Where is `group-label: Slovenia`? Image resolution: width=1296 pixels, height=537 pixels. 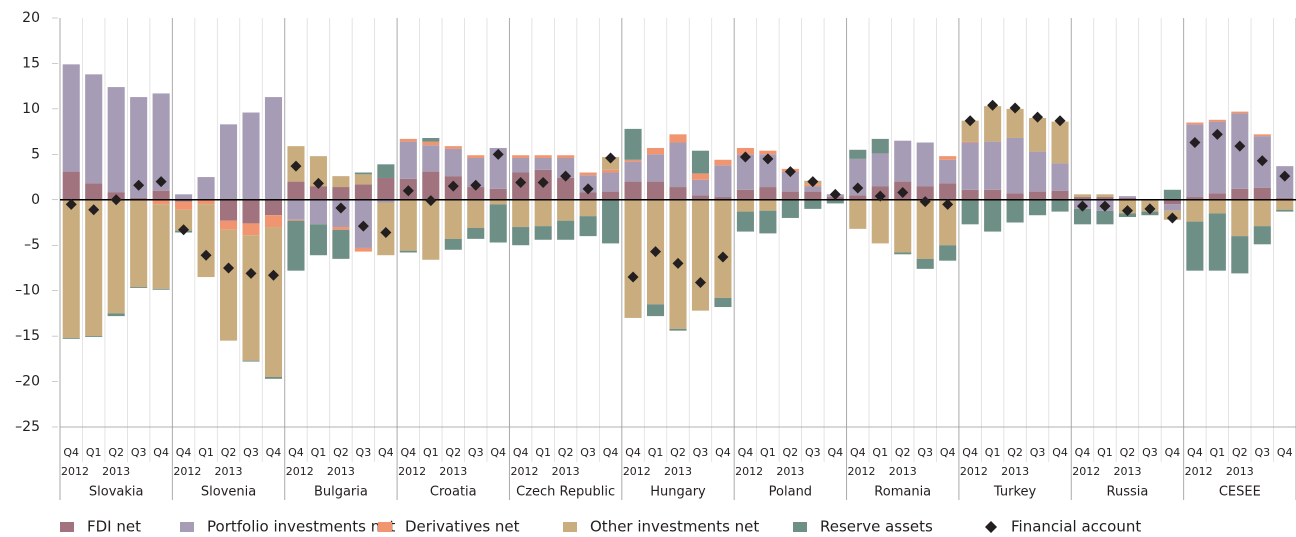
group-label: Slovenia is located at coordinates (228, 492).